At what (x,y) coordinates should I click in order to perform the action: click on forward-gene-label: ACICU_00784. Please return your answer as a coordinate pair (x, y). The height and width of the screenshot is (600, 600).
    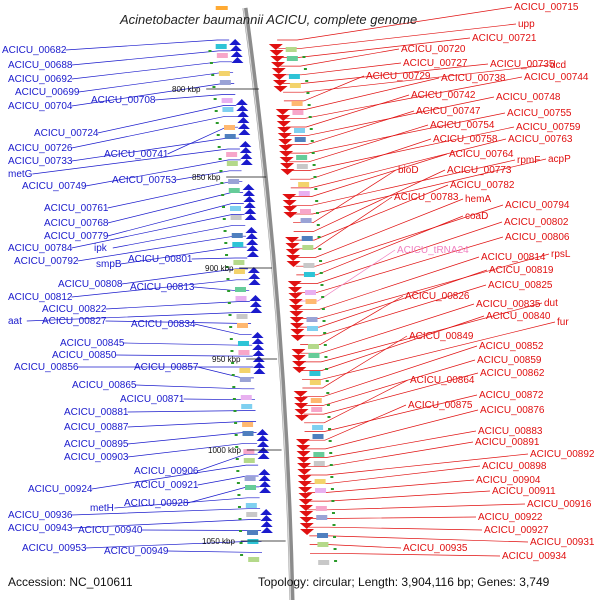
    Looking at the image, I should click on (40, 248).